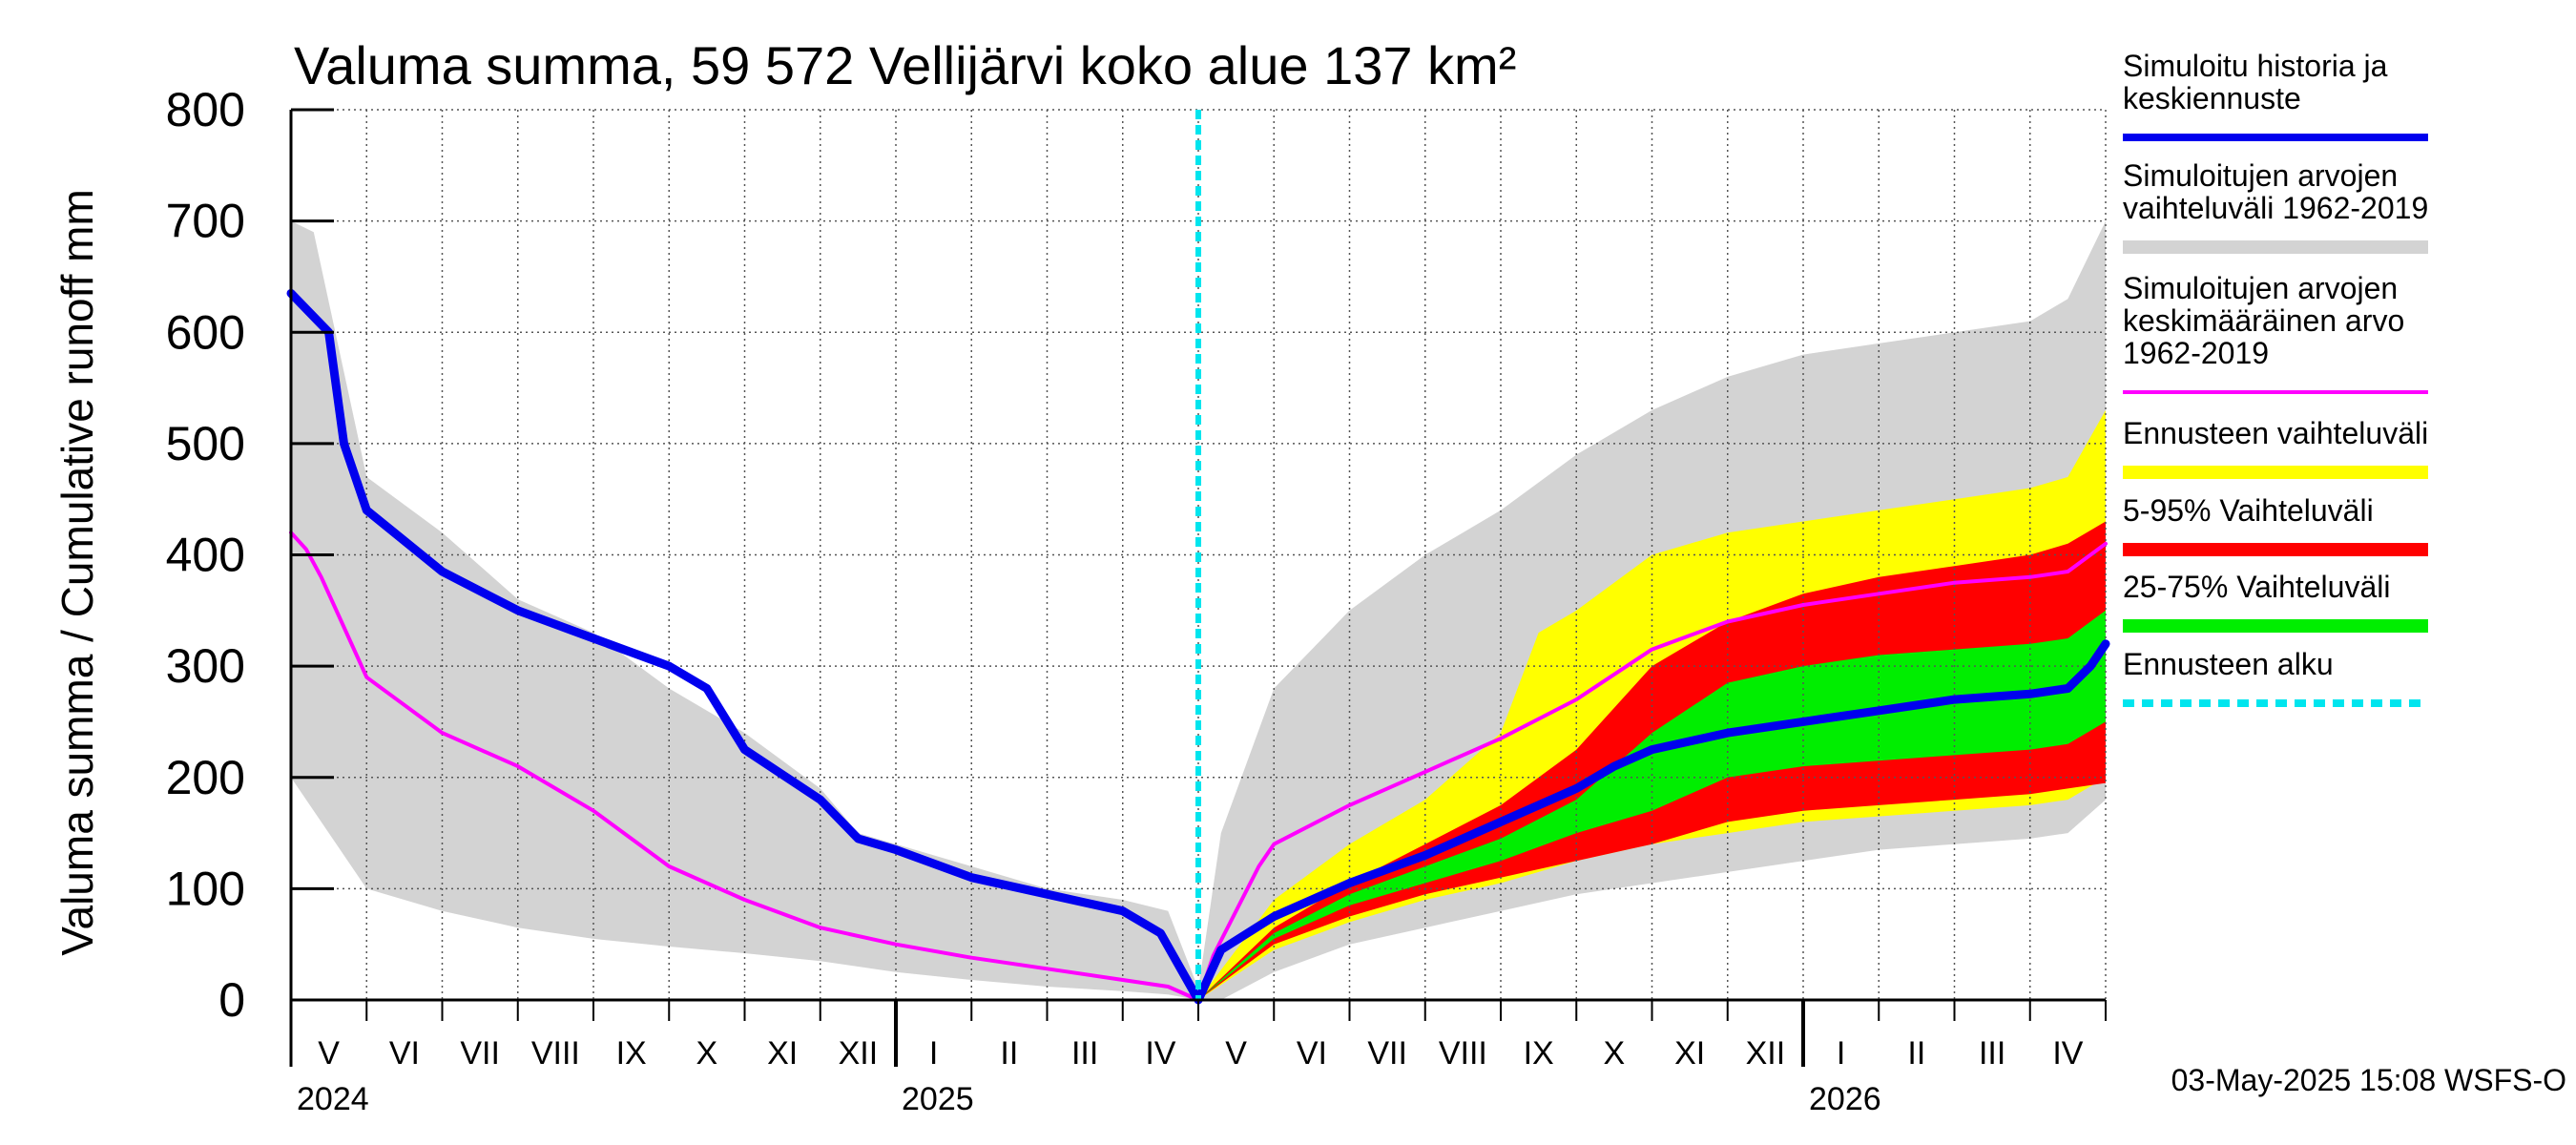 The image size is (2576, 1145). What do you see at coordinates (2368, 1080) in the screenshot?
I see `timestamp: 03-May-2025 15:08 WSFS-O` at bounding box center [2368, 1080].